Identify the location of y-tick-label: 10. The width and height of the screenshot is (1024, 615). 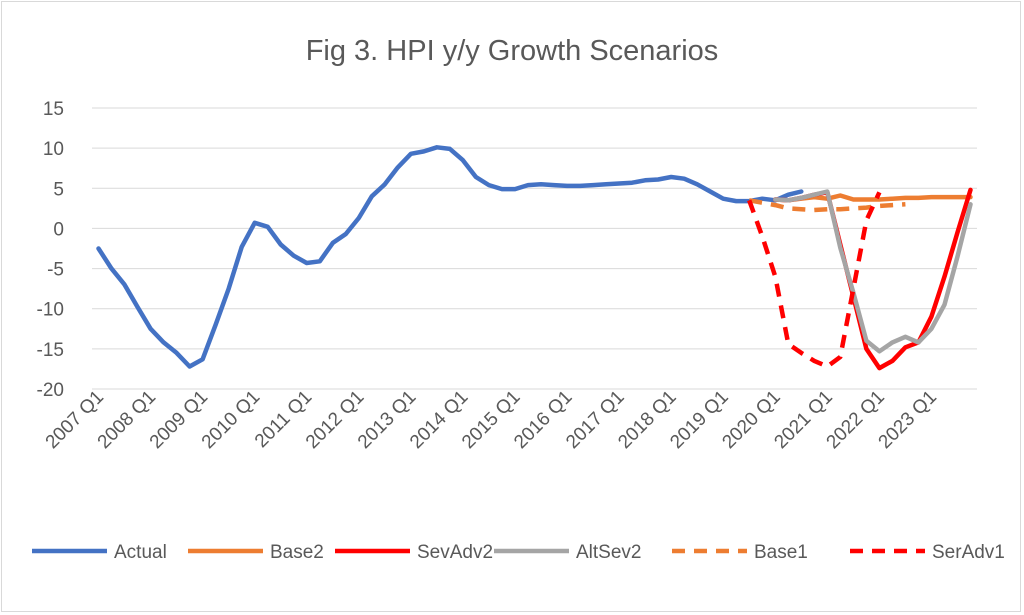
(53, 149).